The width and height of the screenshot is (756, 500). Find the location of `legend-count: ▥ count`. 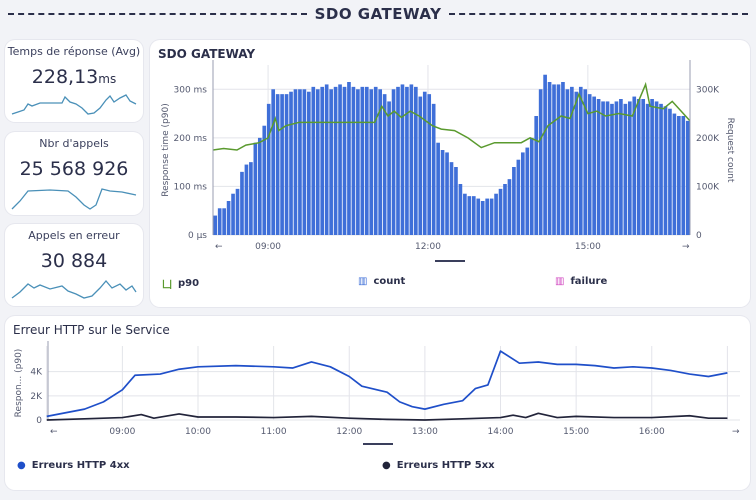

legend-count: ▥ count is located at coordinates (381, 281).